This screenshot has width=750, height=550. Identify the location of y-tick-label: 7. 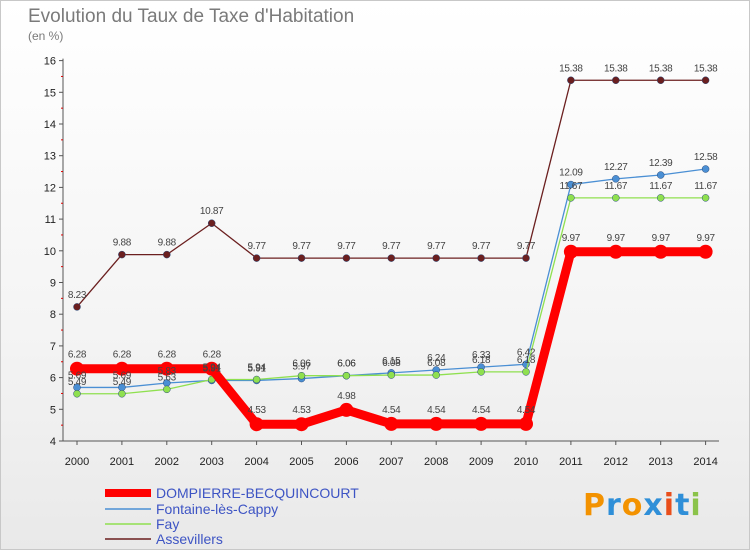
(53, 347).